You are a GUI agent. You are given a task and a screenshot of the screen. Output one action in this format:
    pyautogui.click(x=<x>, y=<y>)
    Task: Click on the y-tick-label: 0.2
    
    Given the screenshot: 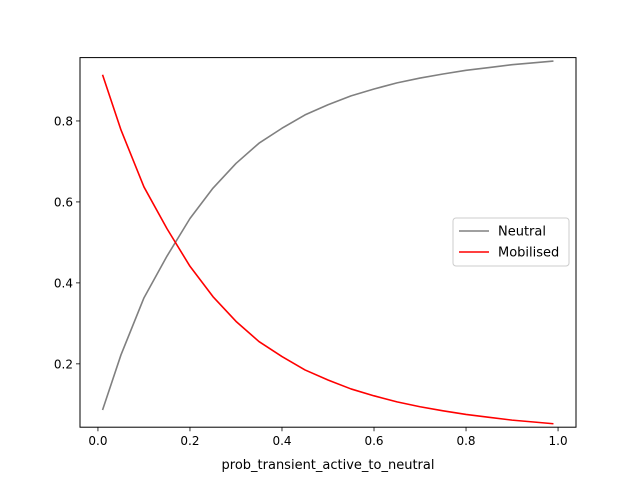 What is the action you would take?
    pyautogui.click(x=63, y=364)
    